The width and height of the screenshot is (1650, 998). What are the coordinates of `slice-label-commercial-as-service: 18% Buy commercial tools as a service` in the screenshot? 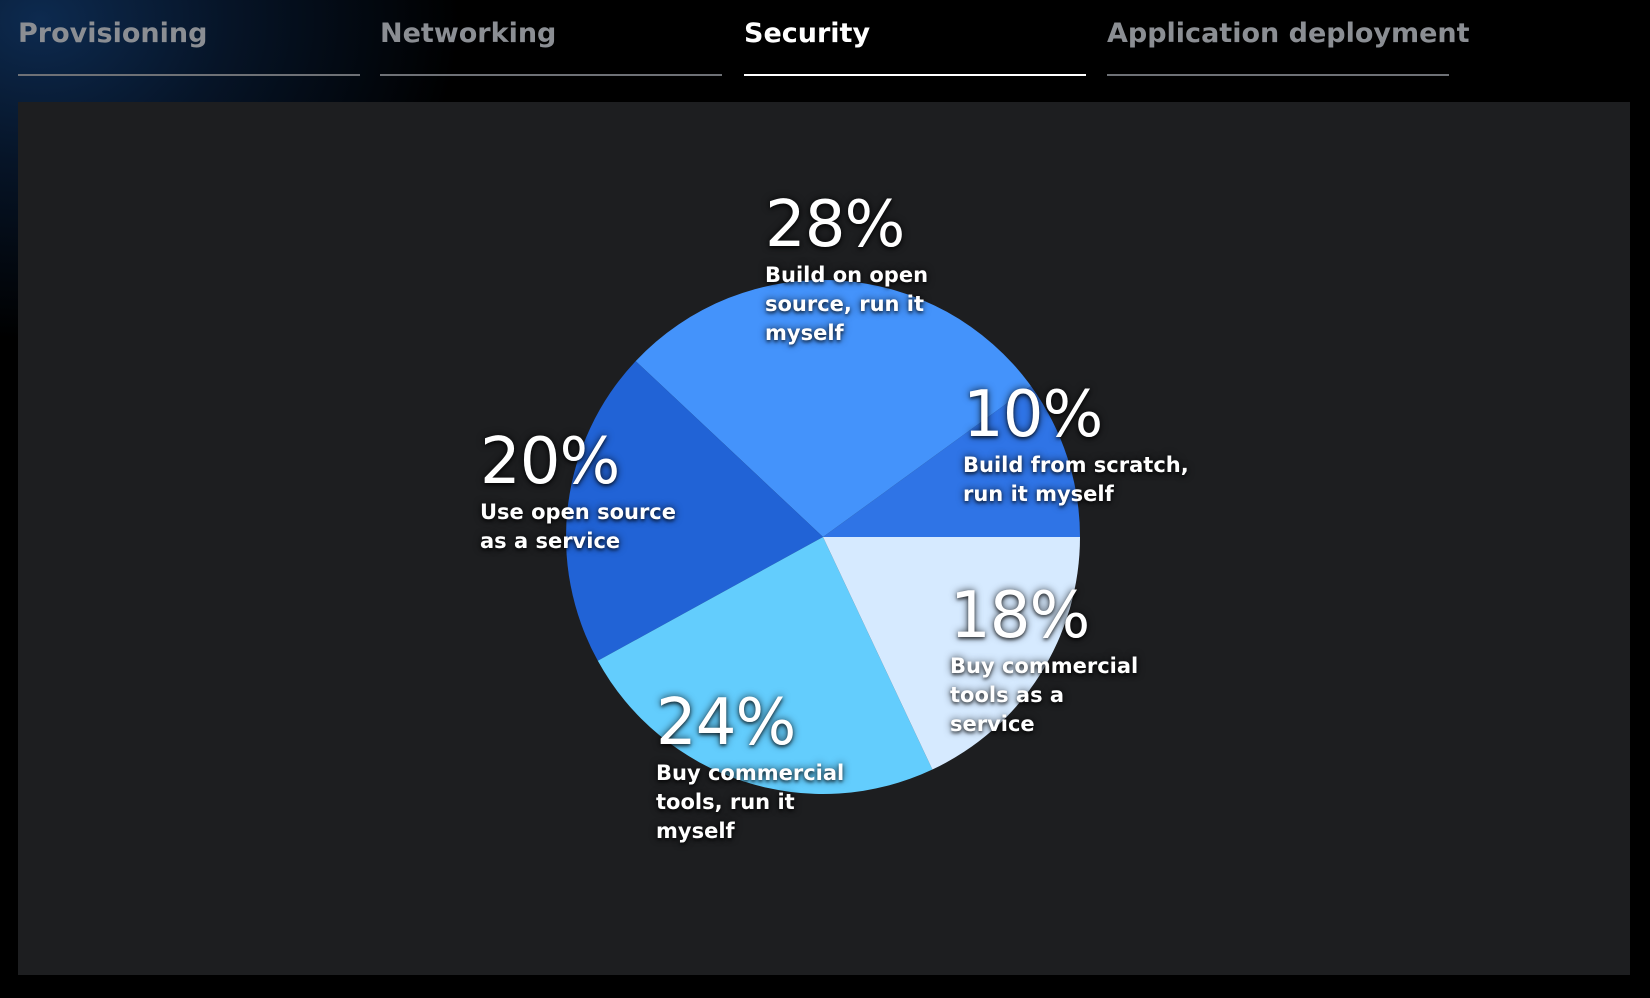 It's located at (1044, 660).